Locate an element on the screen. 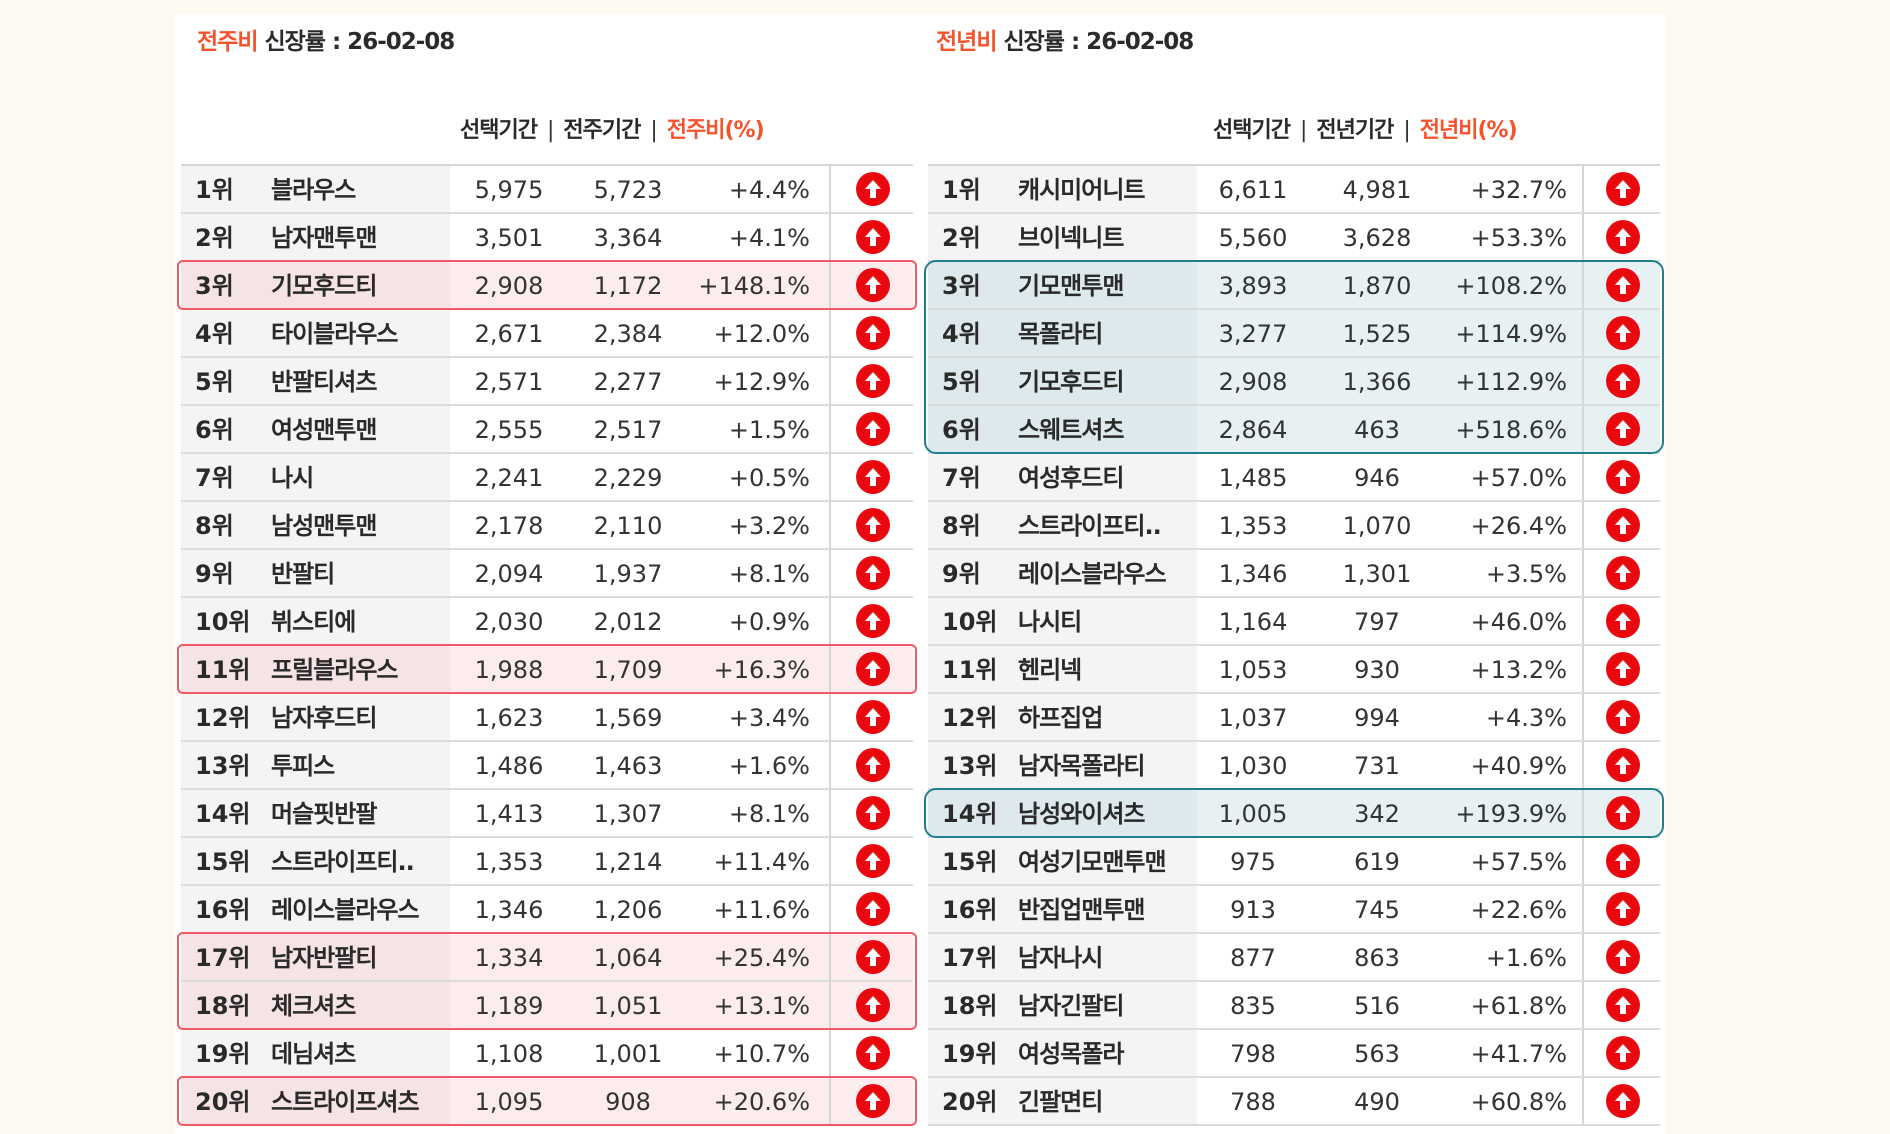 This screenshot has height=1134, width=1890. table-row: 14위 머슬핏반팔 1,413 1,307 +8.1% is located at coordinates (547, 814).